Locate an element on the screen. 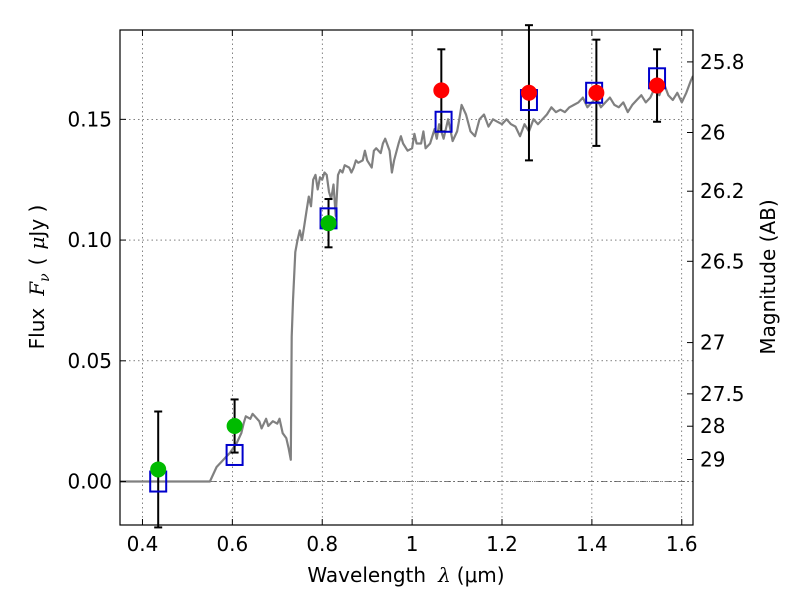 The width and height of the screenshot is (800, 600). x-tick-label: 1.4 is located at coordinates (592, 544).